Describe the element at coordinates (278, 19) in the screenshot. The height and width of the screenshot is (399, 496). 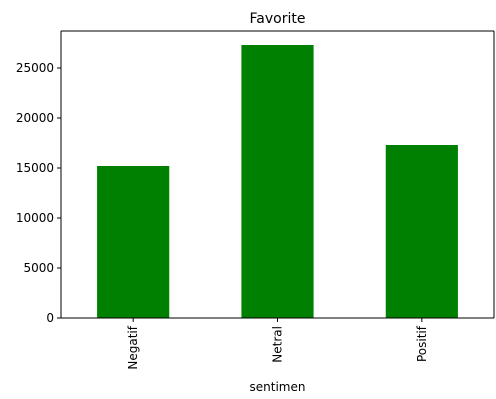
I see `chart-title: Favorite` at that location.